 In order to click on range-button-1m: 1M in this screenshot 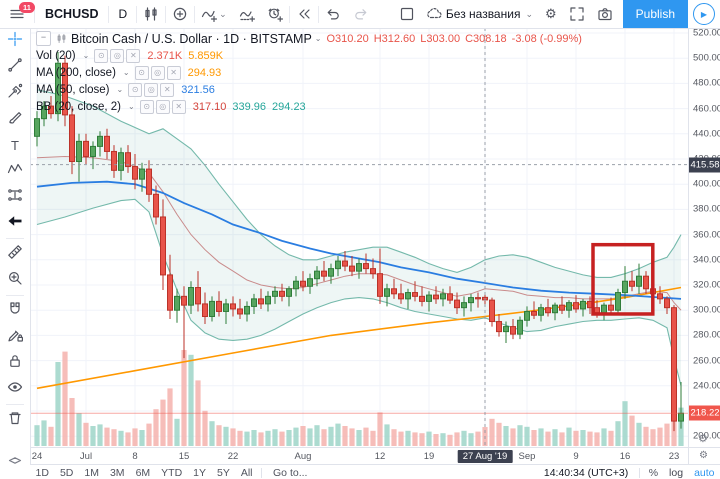, I will do `click(91, 472)`.